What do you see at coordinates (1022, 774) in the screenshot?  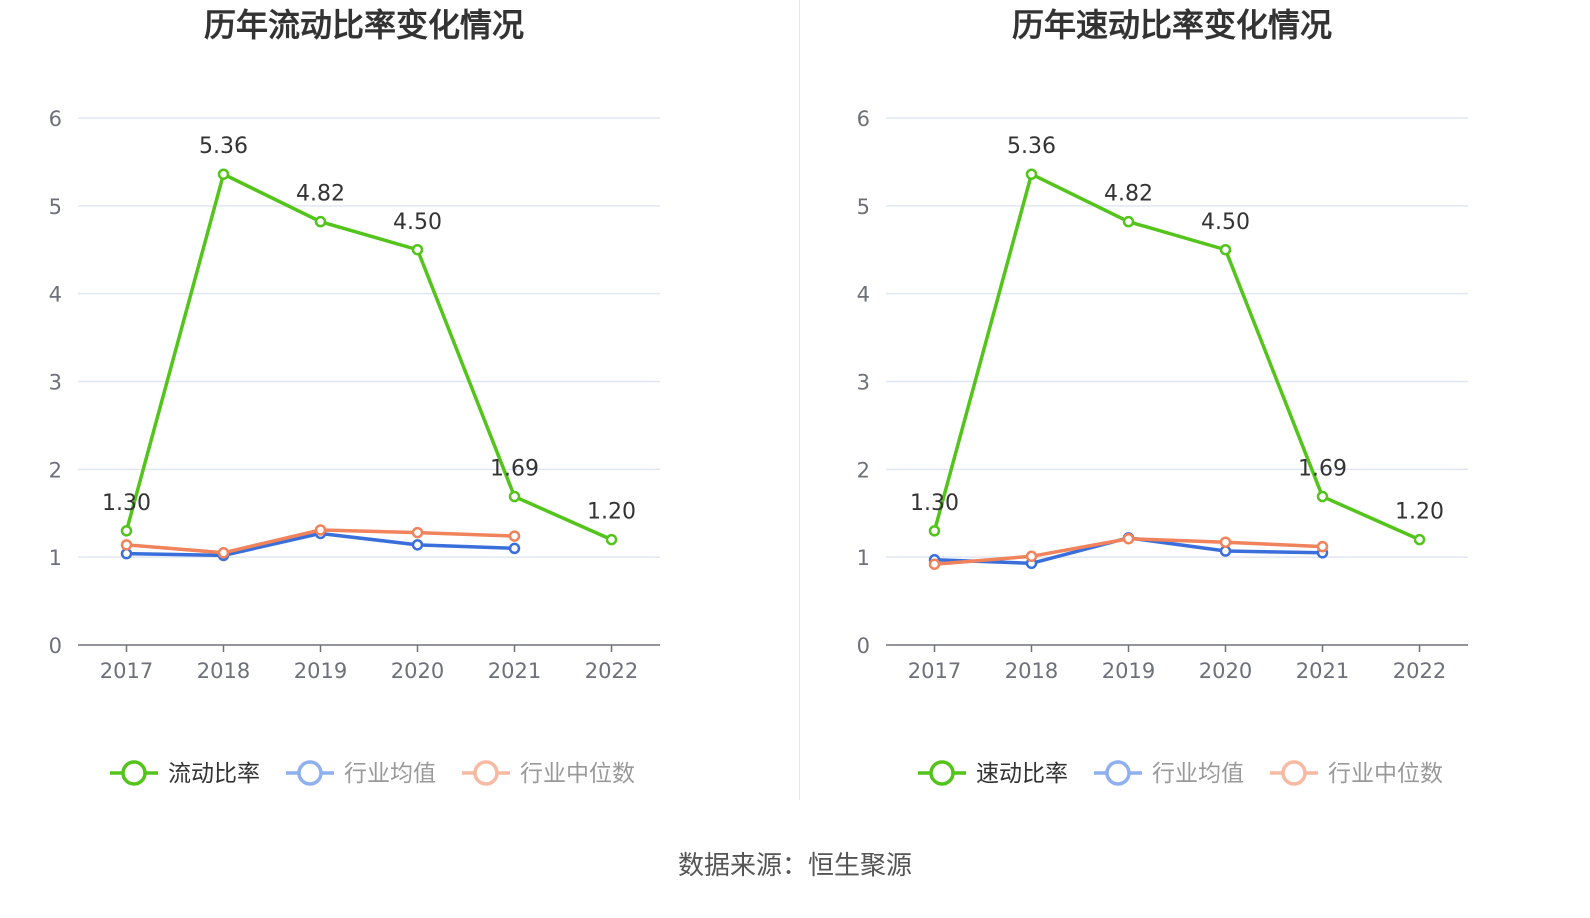 I see `legend-label: 速动比率` at bounding box center [1022, 774].